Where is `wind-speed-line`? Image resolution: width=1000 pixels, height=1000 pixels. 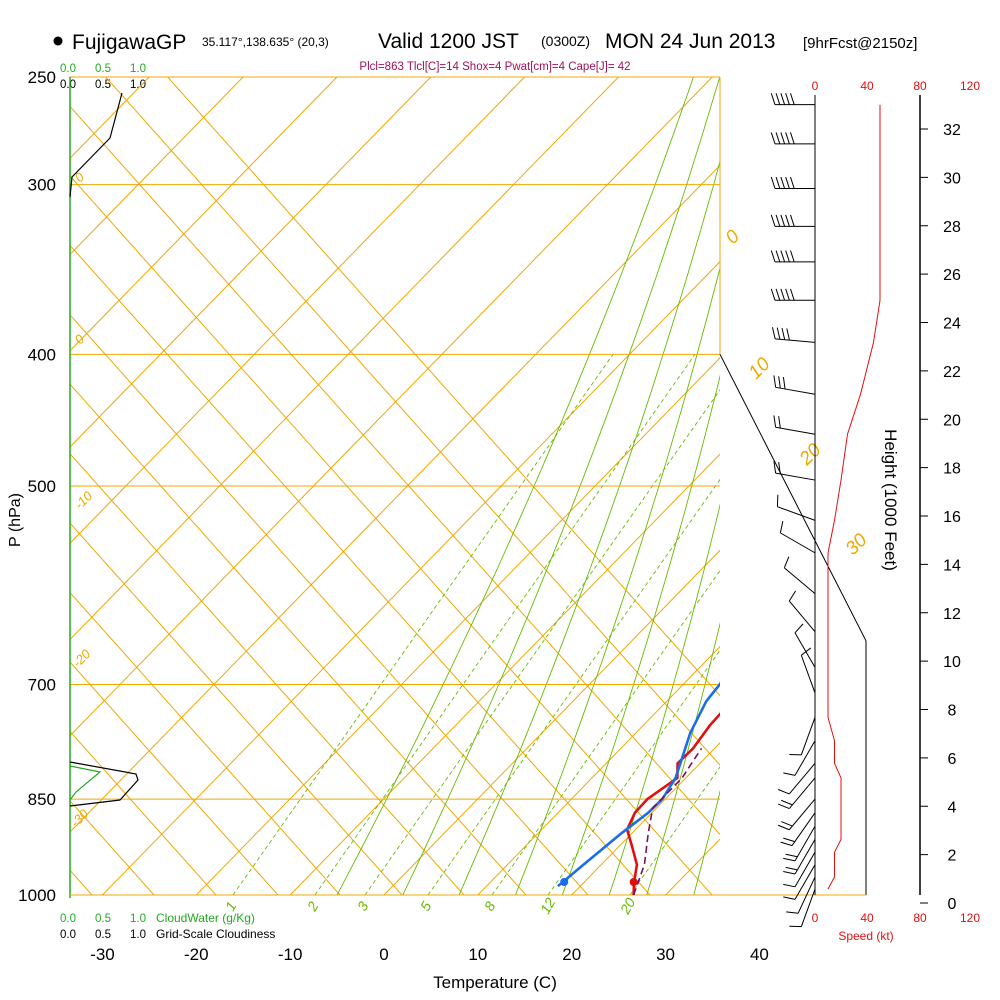
wind-speed-line is located at coordinates (854, 497).